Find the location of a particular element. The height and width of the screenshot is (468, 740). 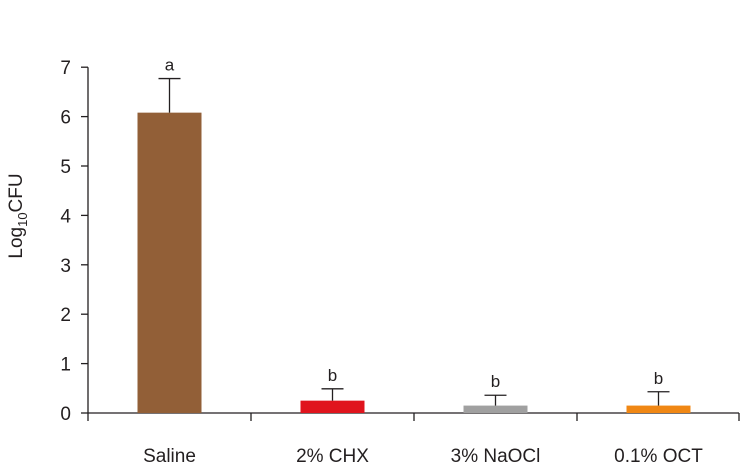

y-axis-title: Log10CFU is located at coordinates (18, 215).